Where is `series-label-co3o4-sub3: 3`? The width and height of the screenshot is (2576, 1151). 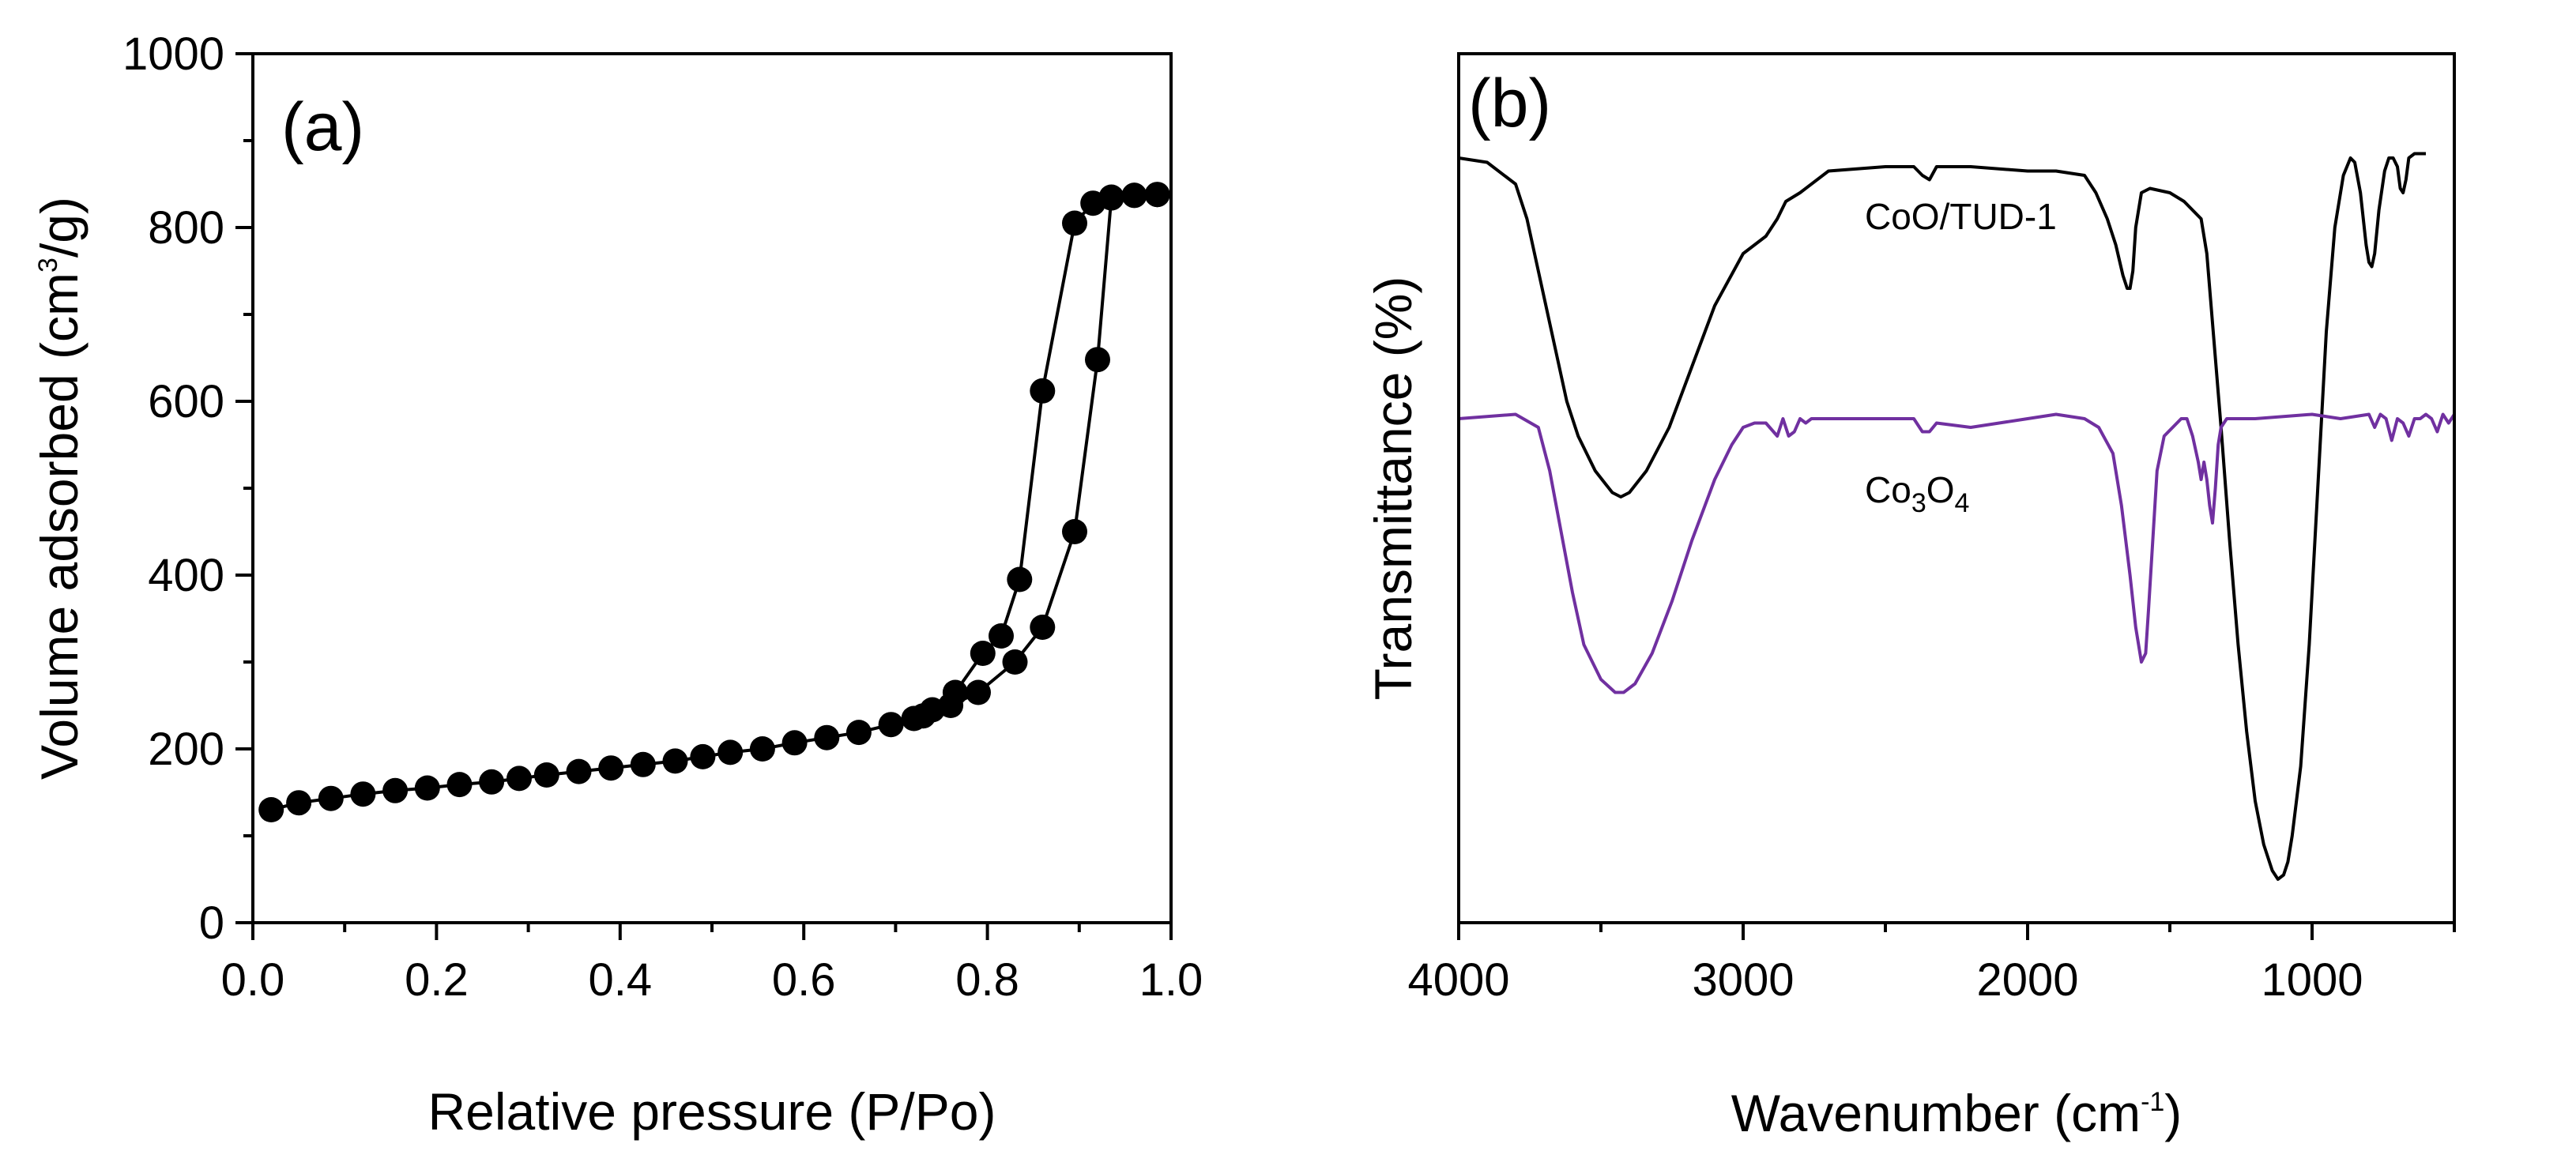
series-label-co3o4-sub3: 3 is located at coordinates (1918, 503).